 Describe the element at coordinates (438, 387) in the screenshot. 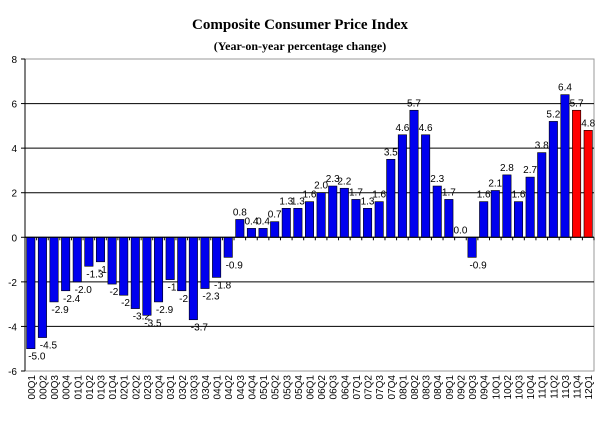

I see `x-tick-label-08Q4: 08Q4` at that location.